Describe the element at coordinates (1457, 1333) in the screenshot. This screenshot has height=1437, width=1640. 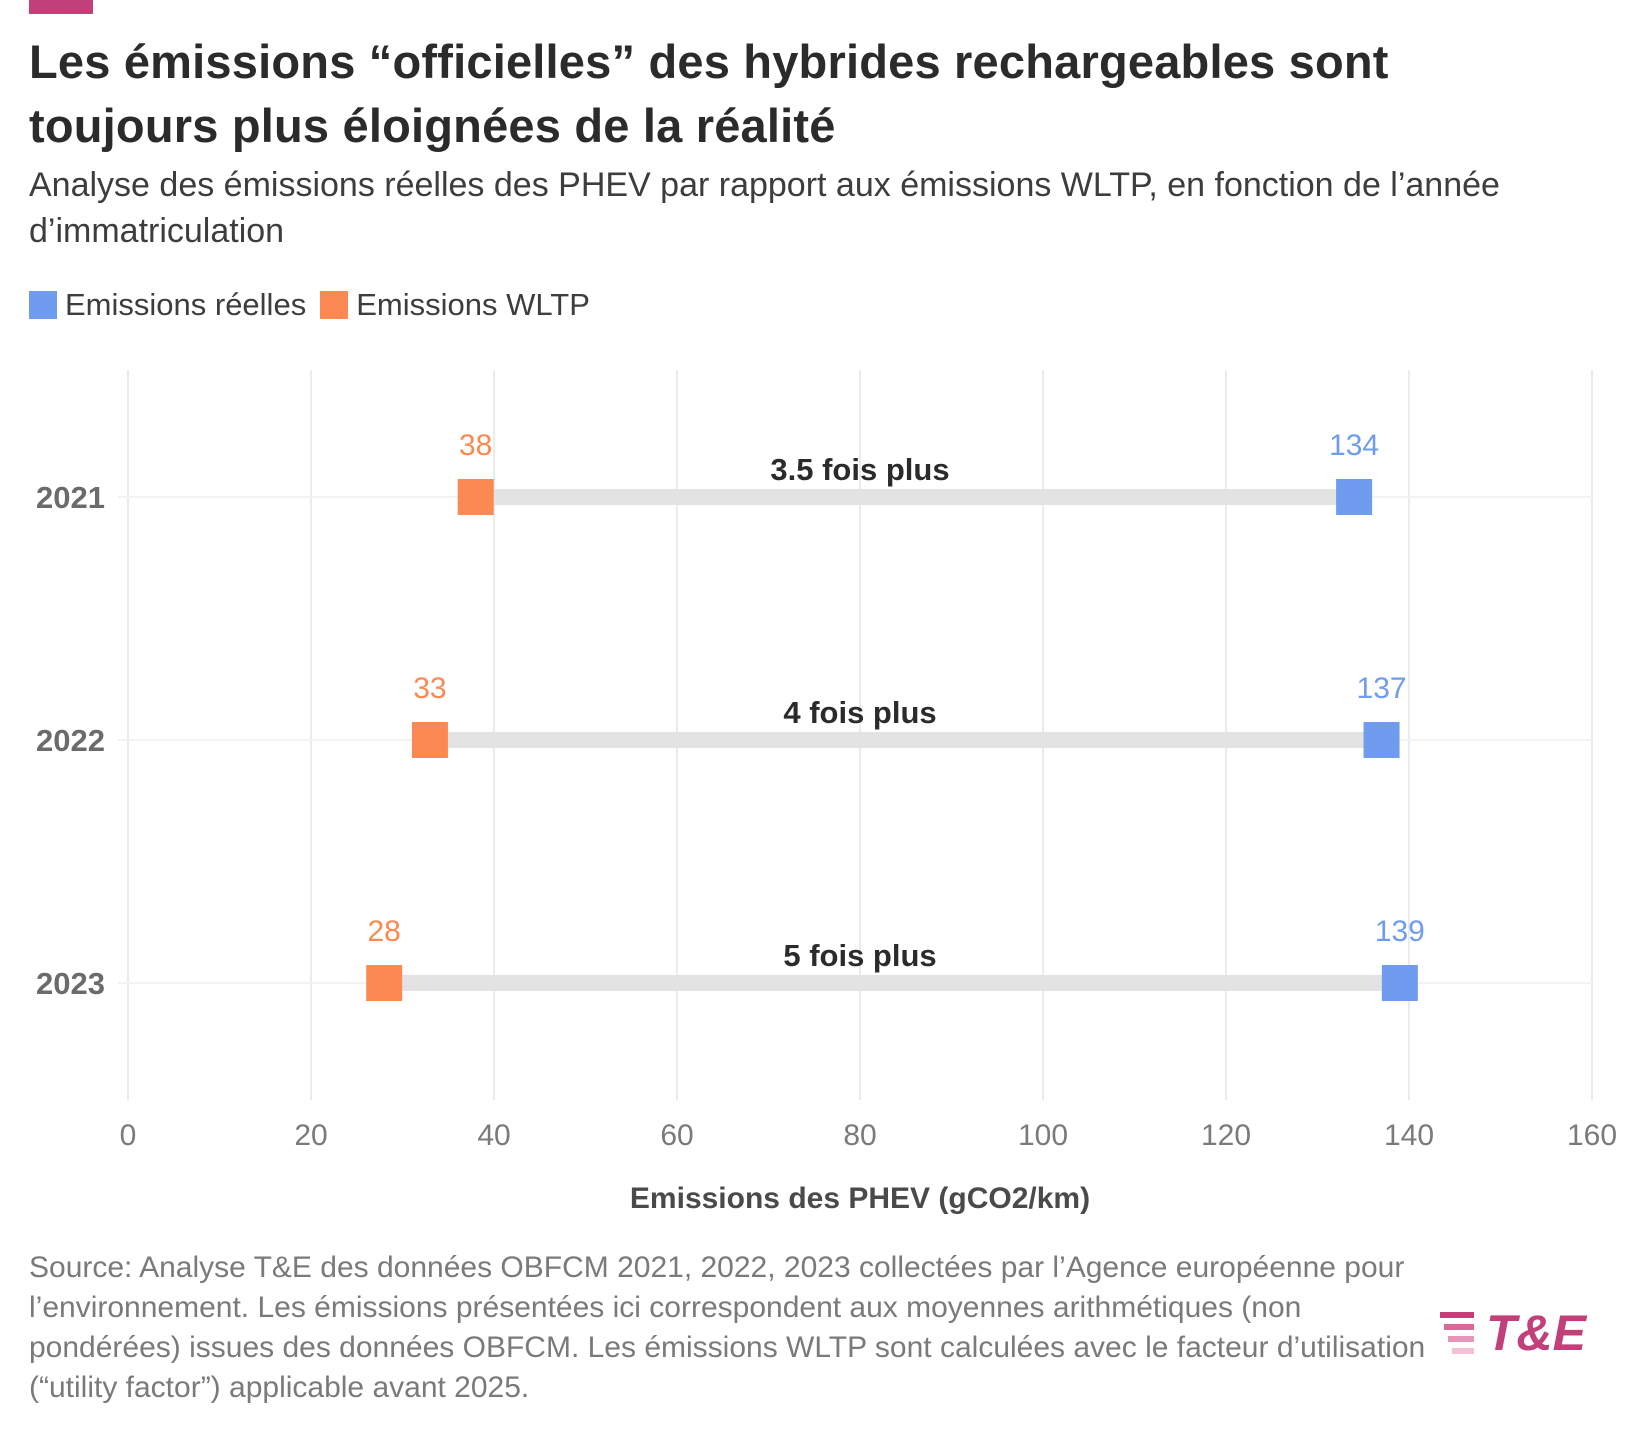
I see `logo-stripes-icon` at that location.